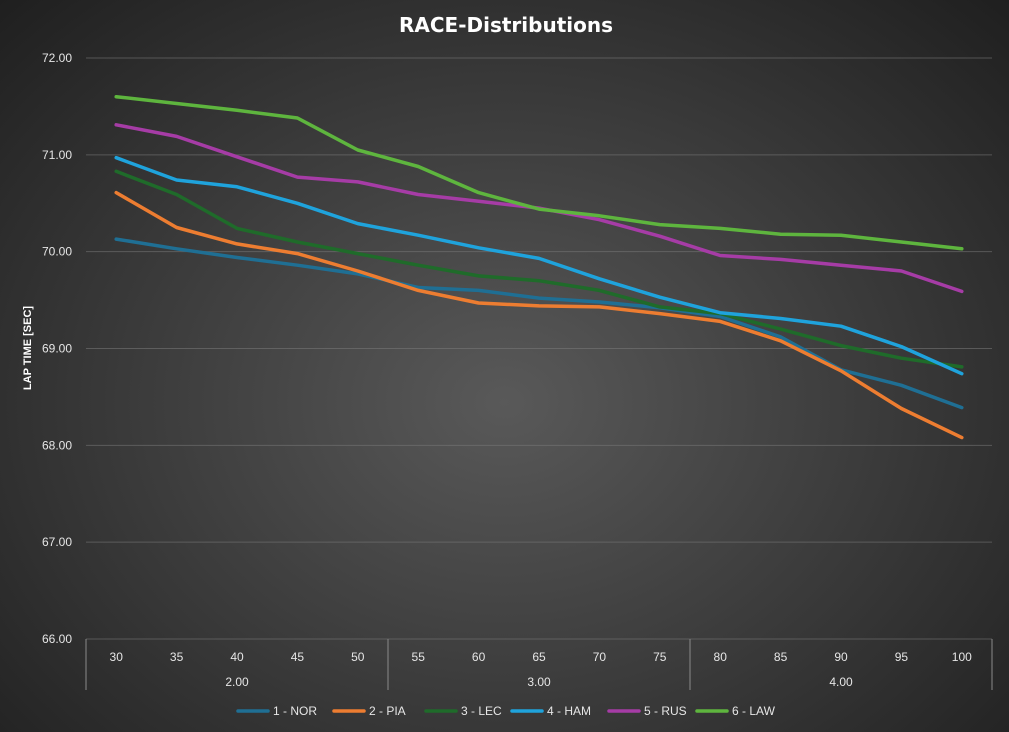  I want to click on legend-label: 5 - RUS, so click(665, 711).